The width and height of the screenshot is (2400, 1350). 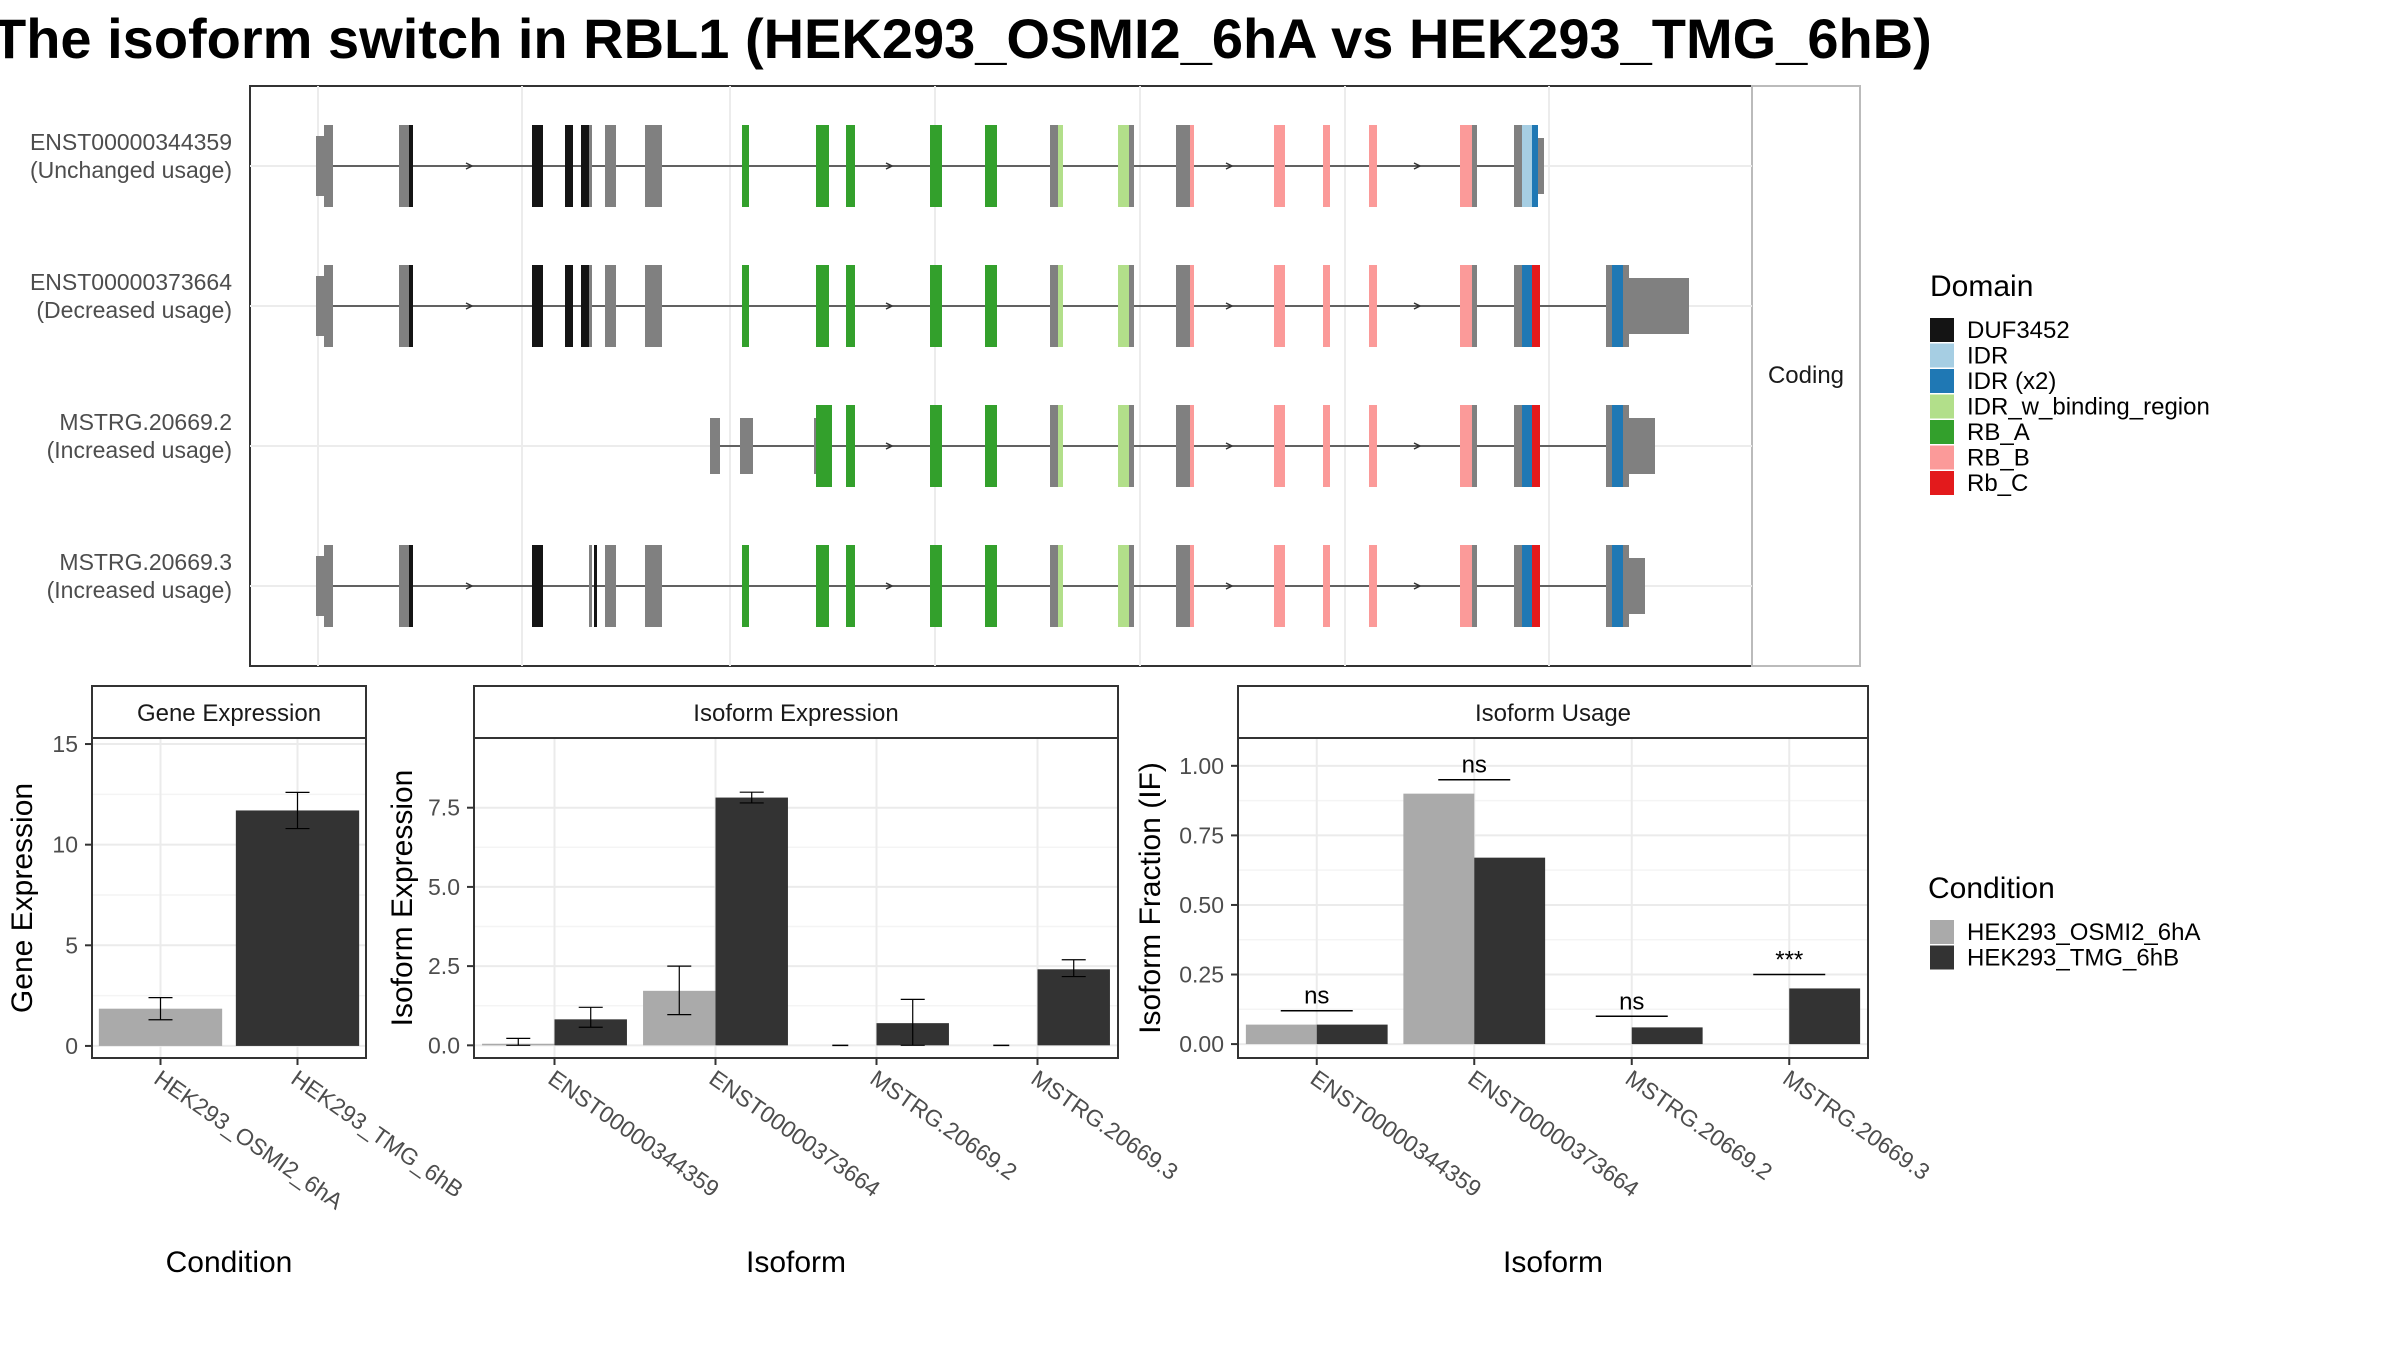 What do you see at coordinates (2088, 407) in the screenshot?
I see `legend-item-label: IDR_w_binding_region` at bounding box center [2088, 407].